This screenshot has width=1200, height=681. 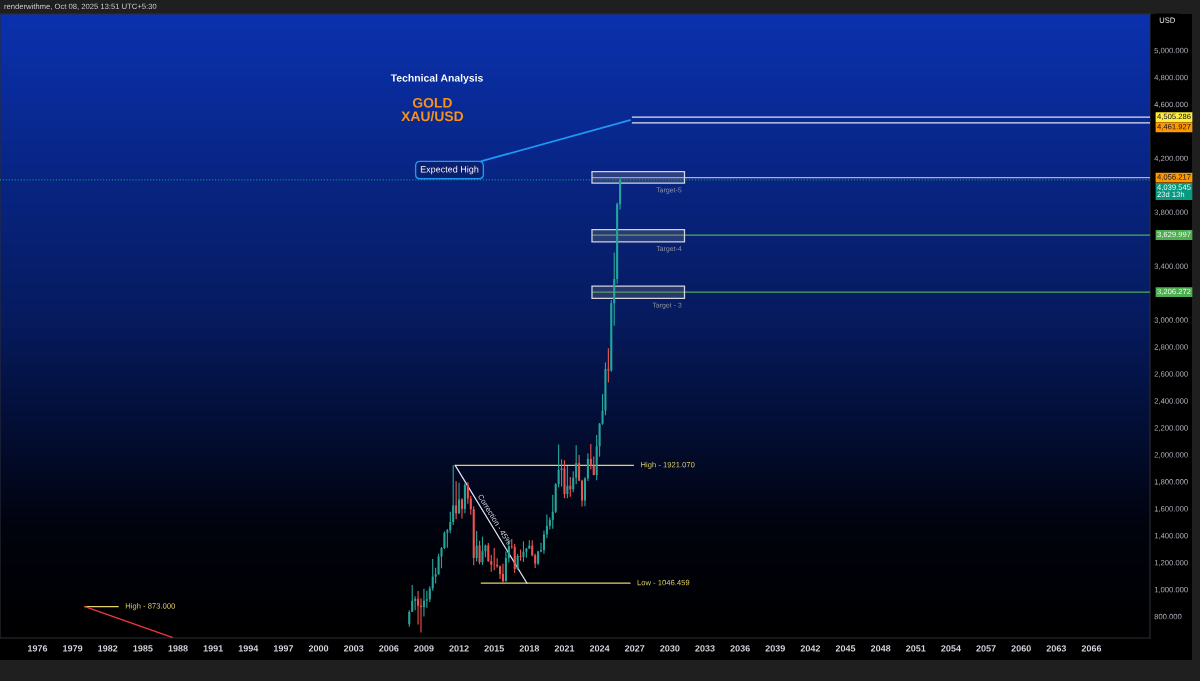 I want to click on text: Technical Analysis, so click(x=436, y=79).